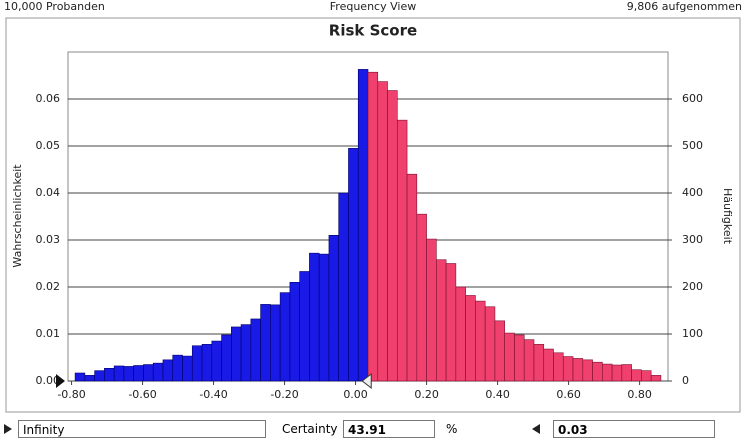 The height and width of the screenshot is (446, 746). Describe the element at coordinates (48, 380) in the screenshot. I see `y-tick-label: 0.00` at that location.